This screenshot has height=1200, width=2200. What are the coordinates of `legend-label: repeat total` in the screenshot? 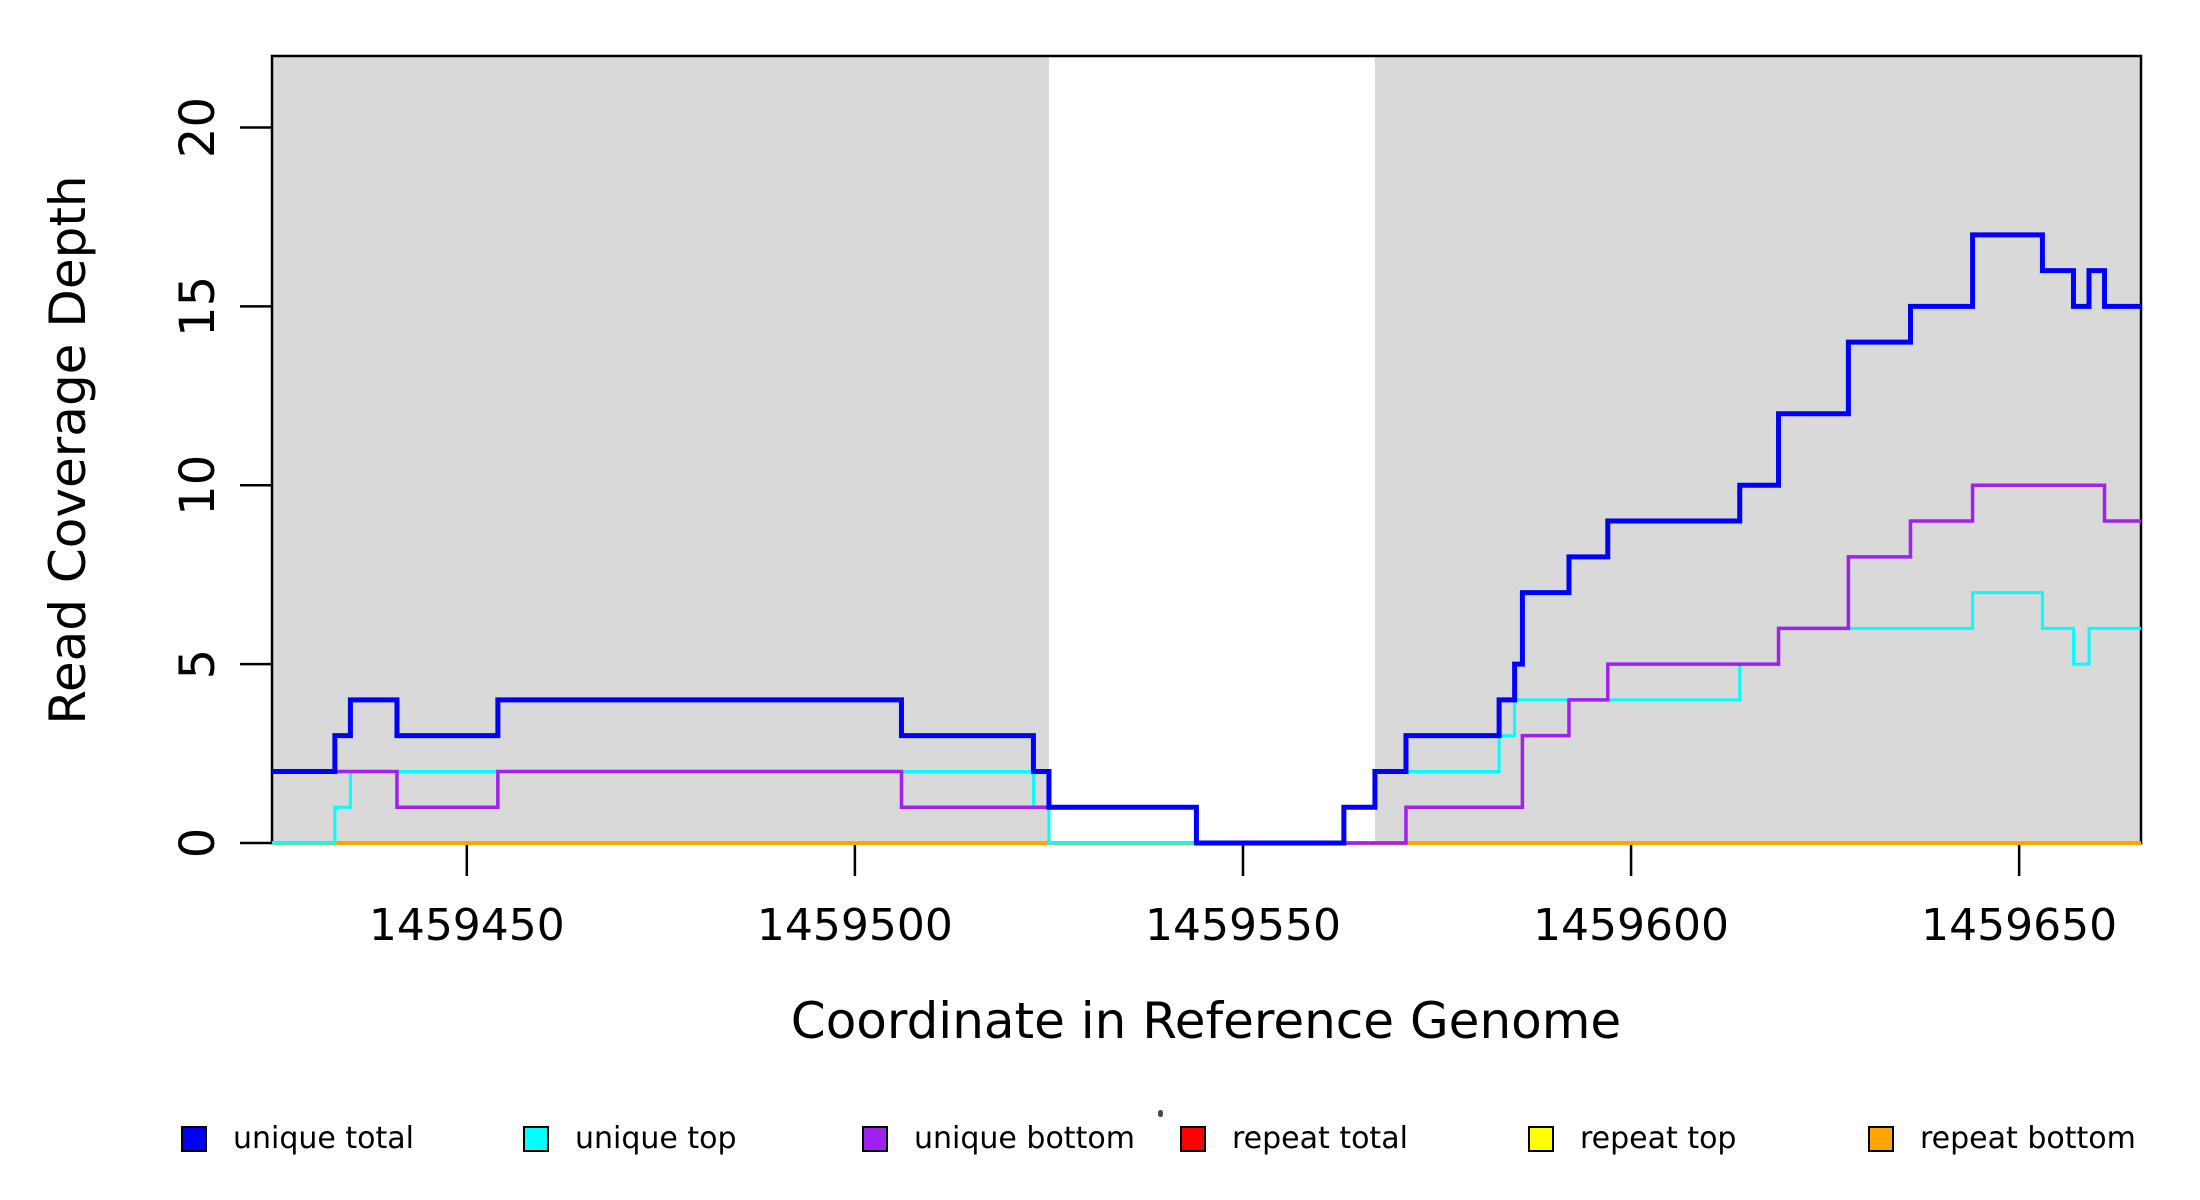 It's located at (1320, 1138).